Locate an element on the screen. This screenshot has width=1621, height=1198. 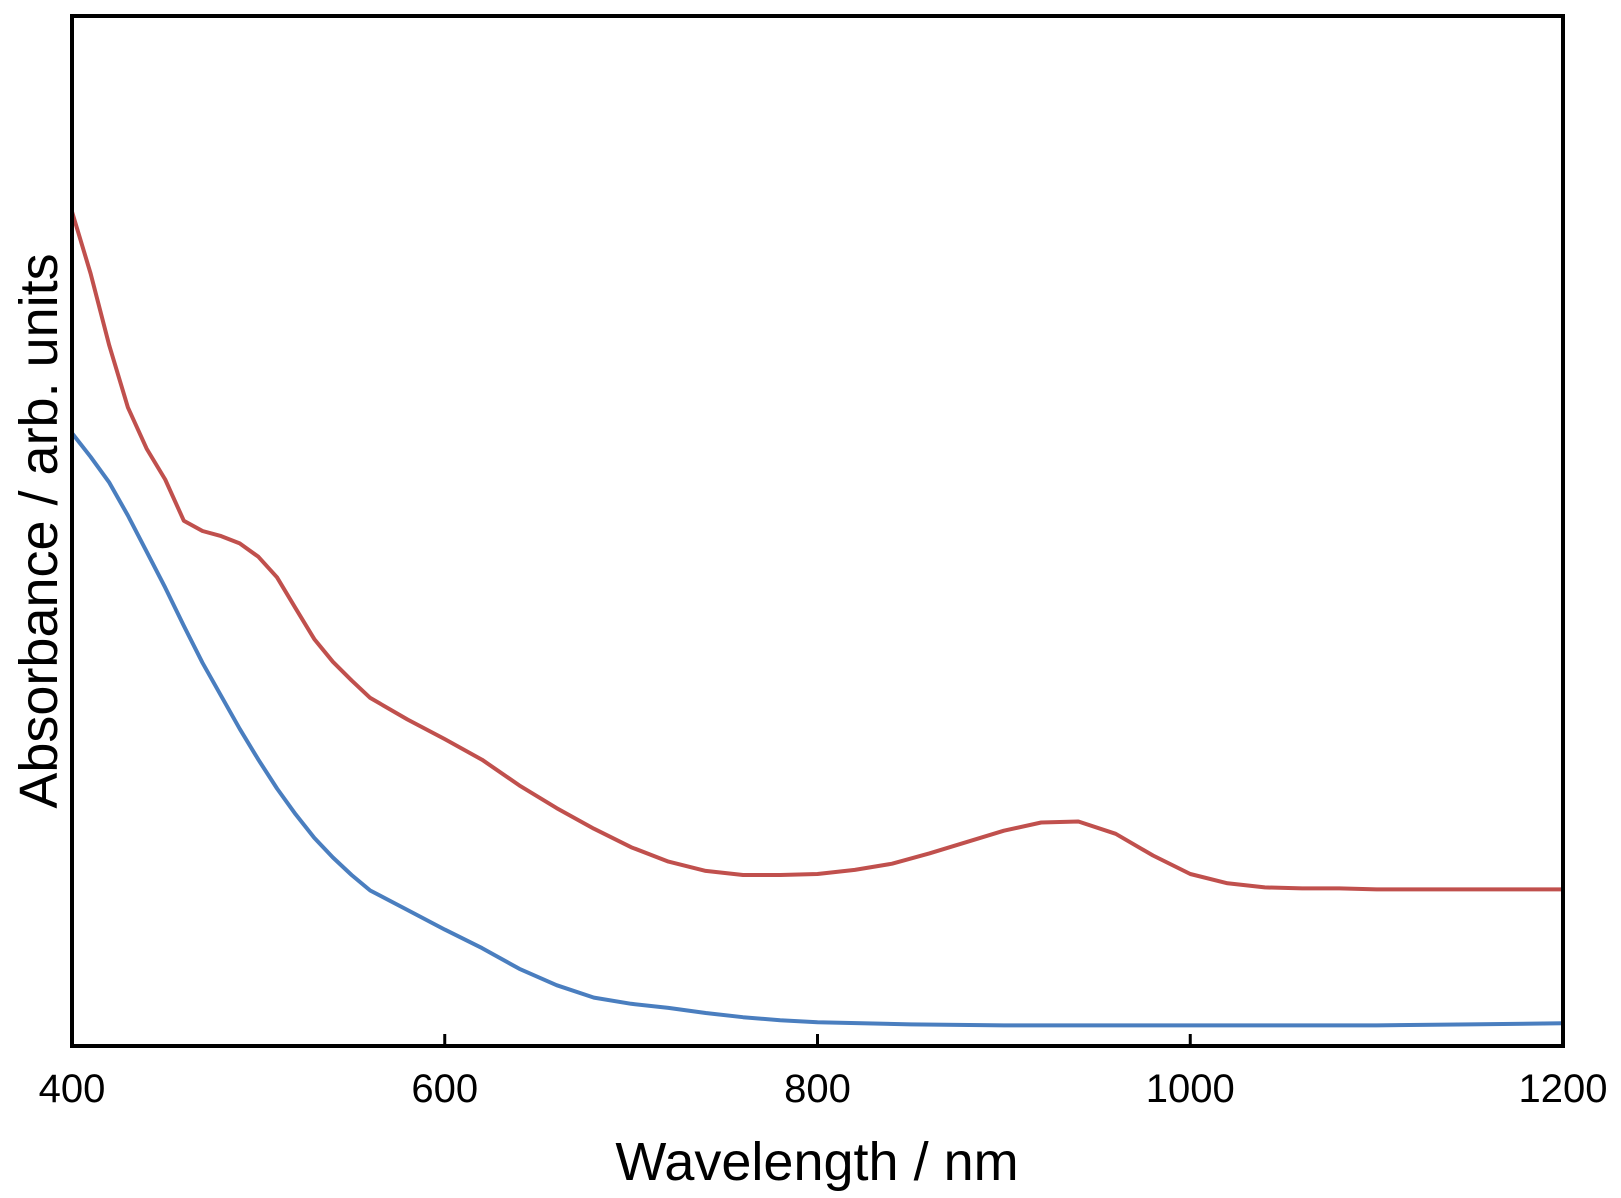
x-tick-label-5: 1200 is located at coordinates (1563, 1089).